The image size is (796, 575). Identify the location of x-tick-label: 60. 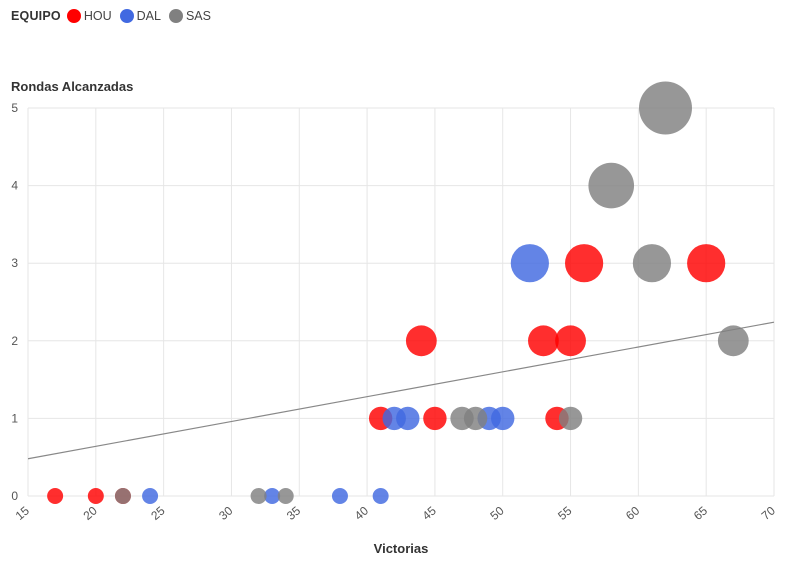
(632, 513).